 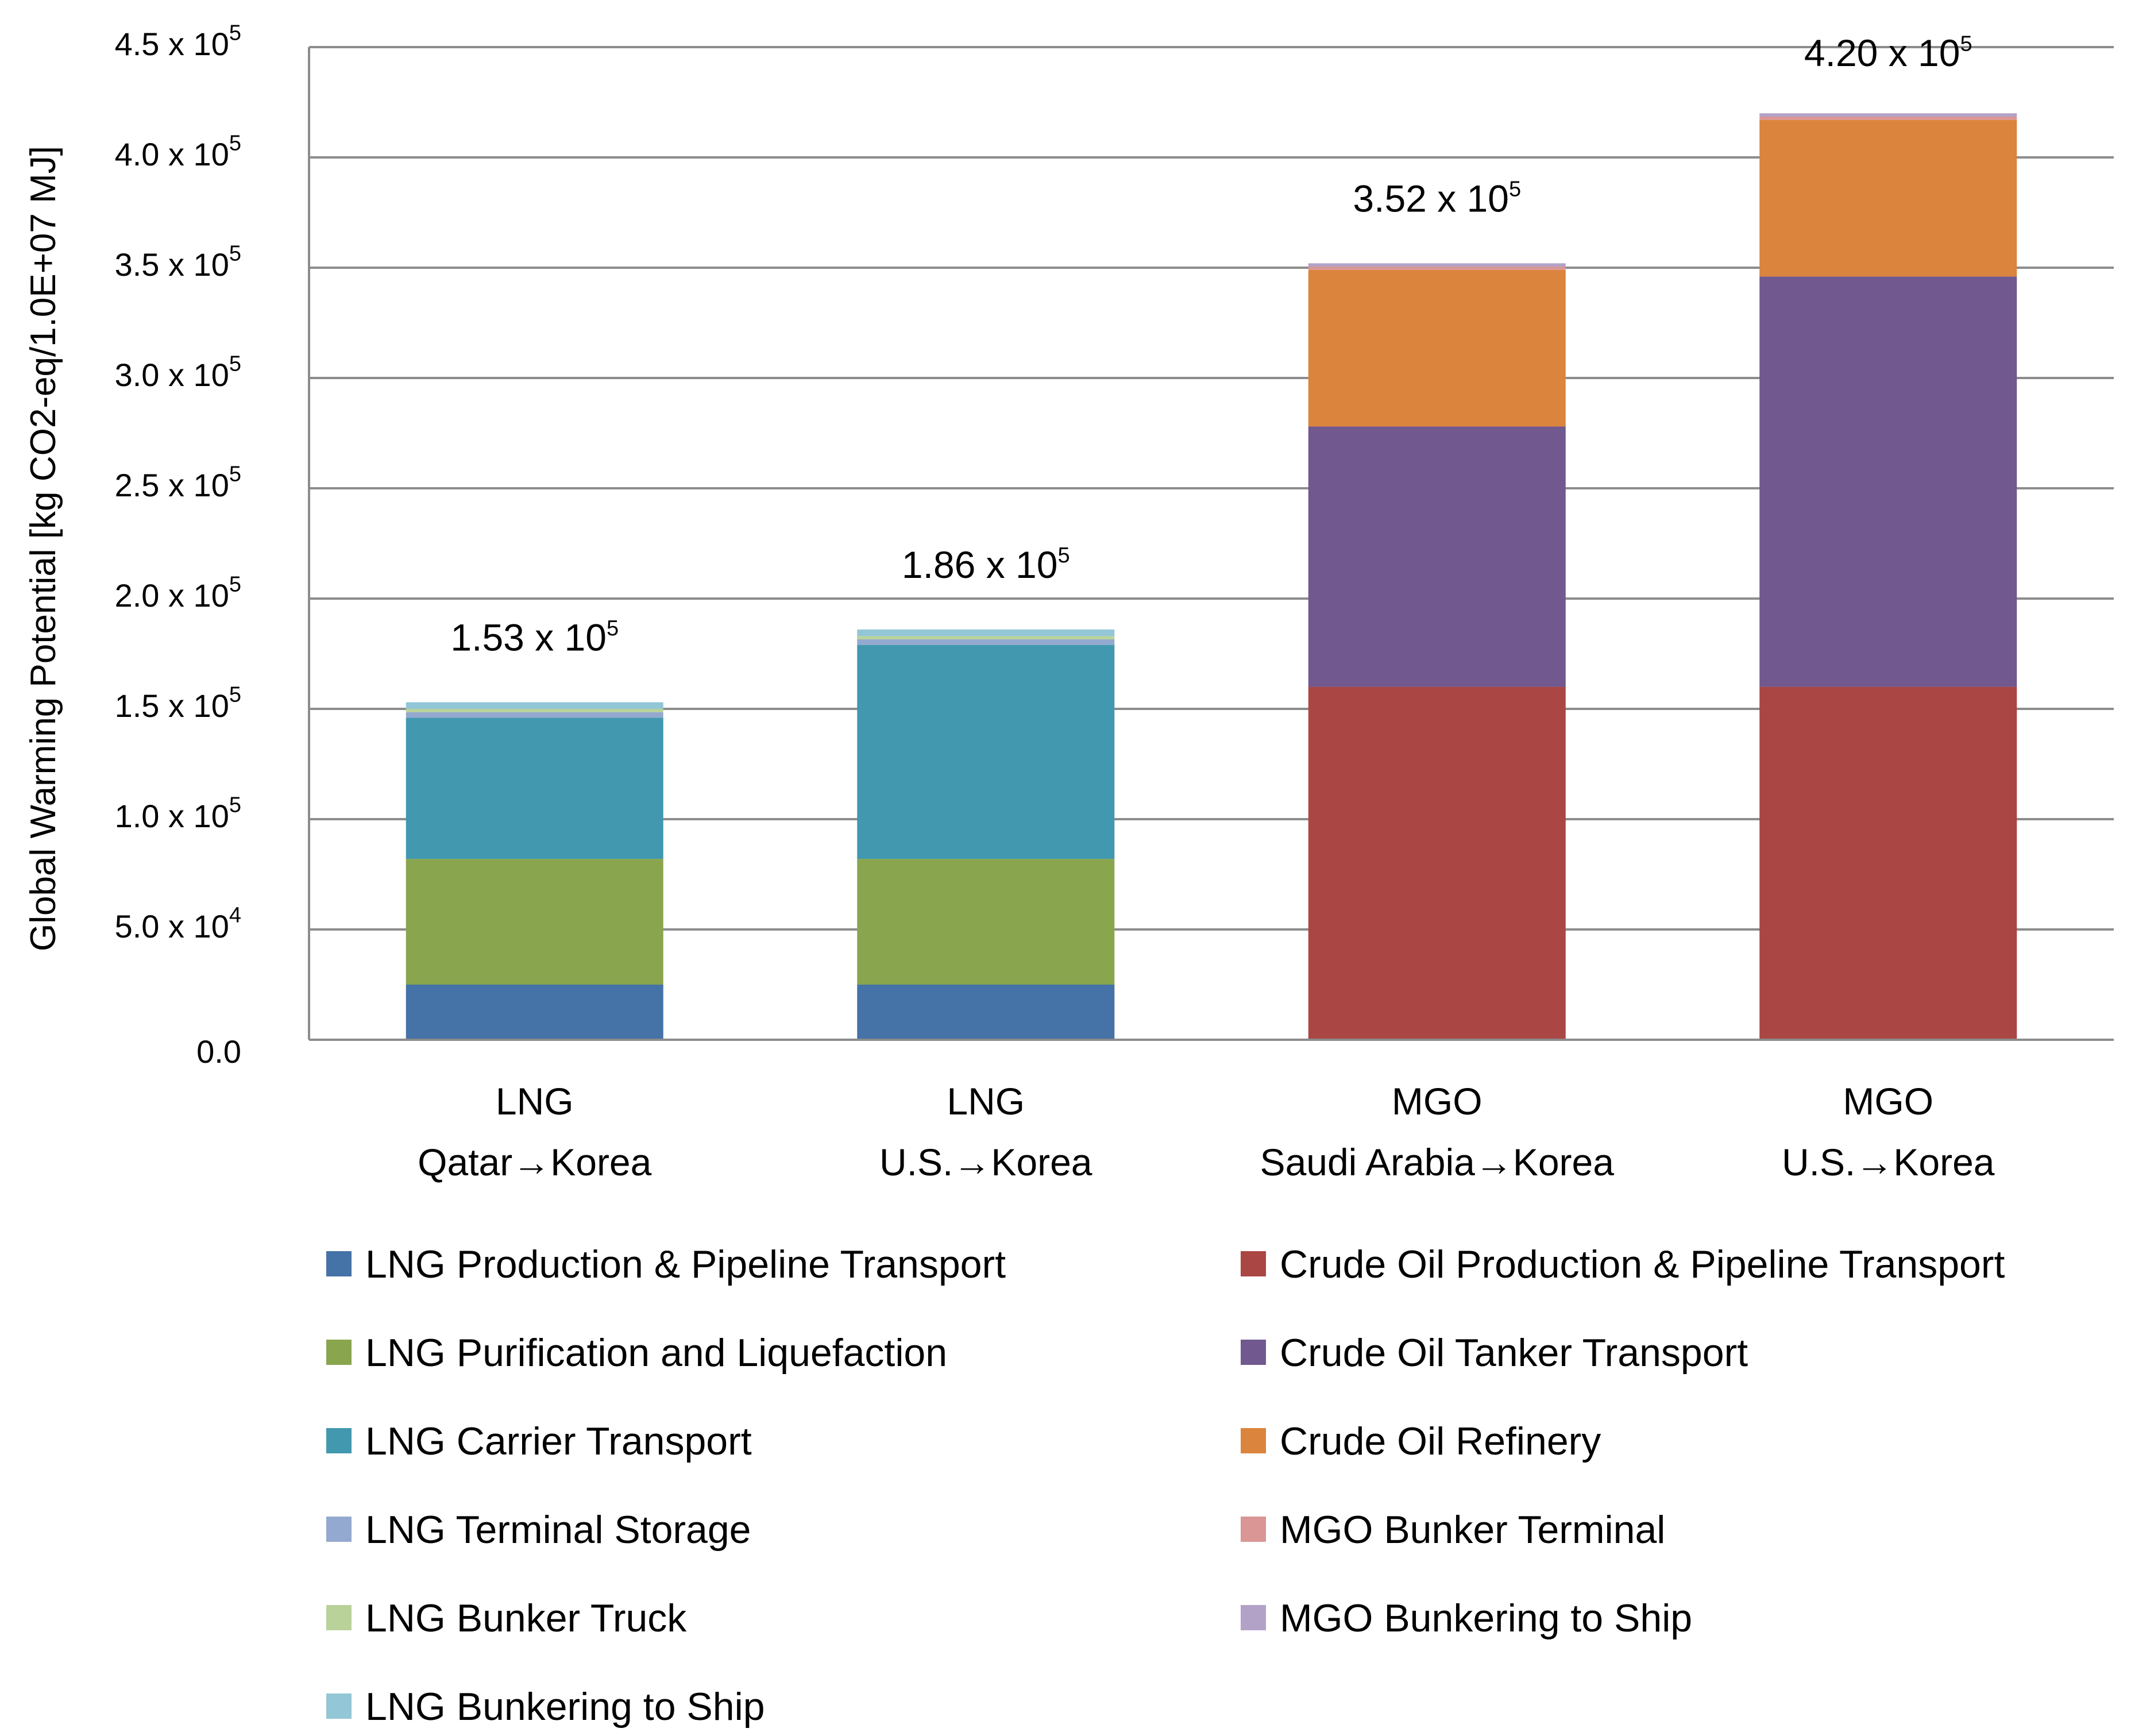 I want to click on legend-item: LNG Terminal Storage, so click(x=538, y=1530).